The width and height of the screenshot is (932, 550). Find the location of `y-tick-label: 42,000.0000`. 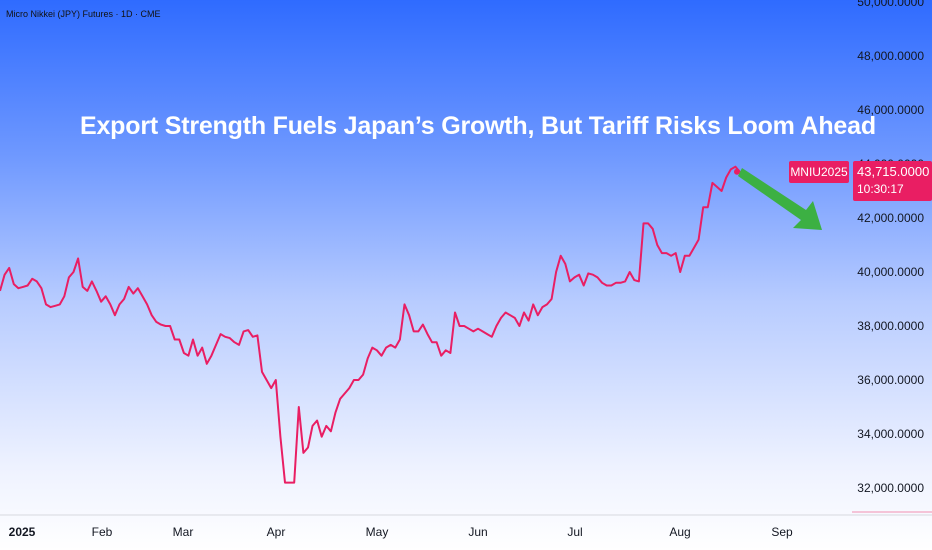

y-tick-label: 42,000.0000 is located at coordinates (890, 218).